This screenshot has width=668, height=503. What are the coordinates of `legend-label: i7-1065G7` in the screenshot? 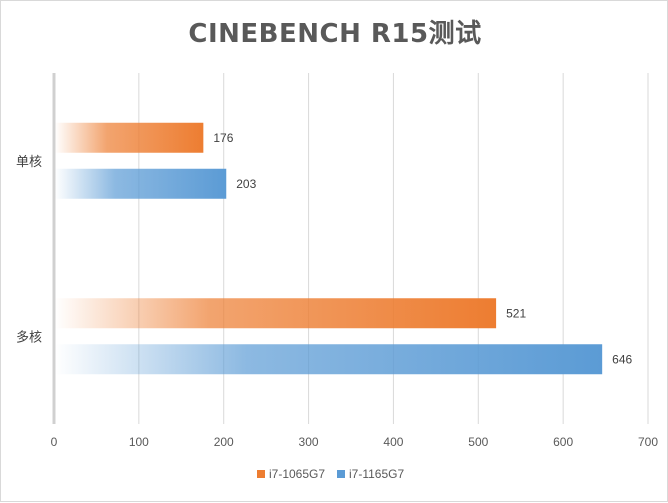 It's located at (297, 474).